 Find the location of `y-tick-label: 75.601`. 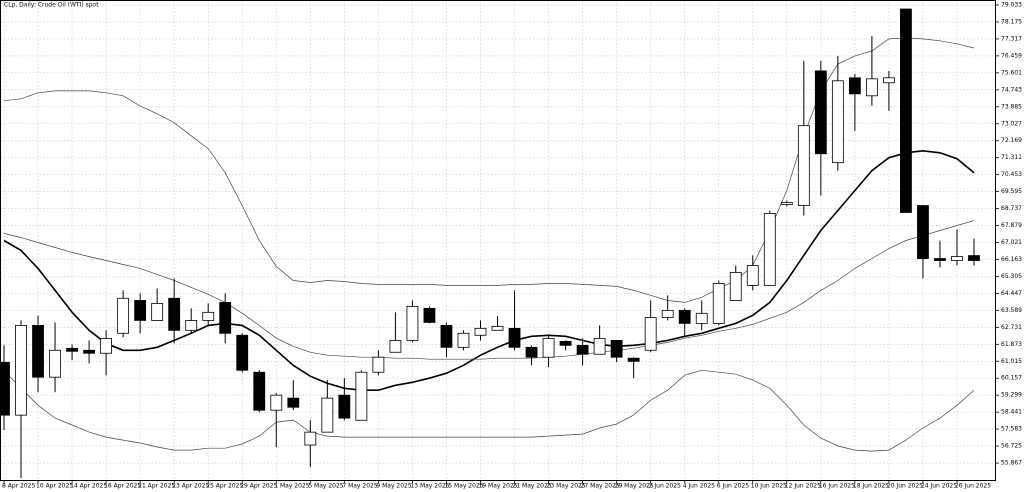

y-tick-label: 75.601 is located at coordinates (1011, 72).